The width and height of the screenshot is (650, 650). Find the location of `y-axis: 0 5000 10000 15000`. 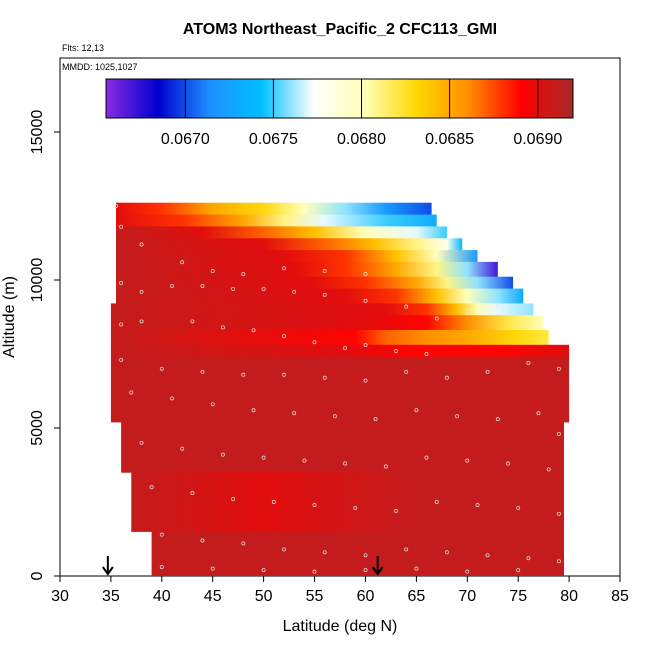

y-axis: 0 5000 10000 15000 is located at coordinates (44, 345).